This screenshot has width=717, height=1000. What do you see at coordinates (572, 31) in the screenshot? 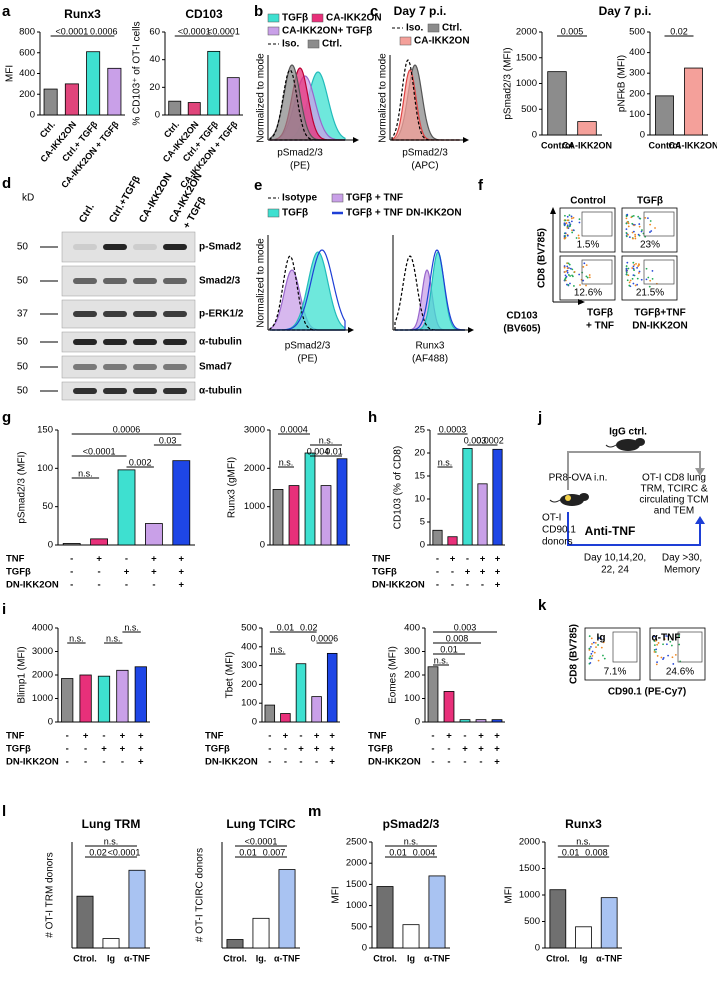
I see `p-value: 0.005` at bounding box center [572, 31].